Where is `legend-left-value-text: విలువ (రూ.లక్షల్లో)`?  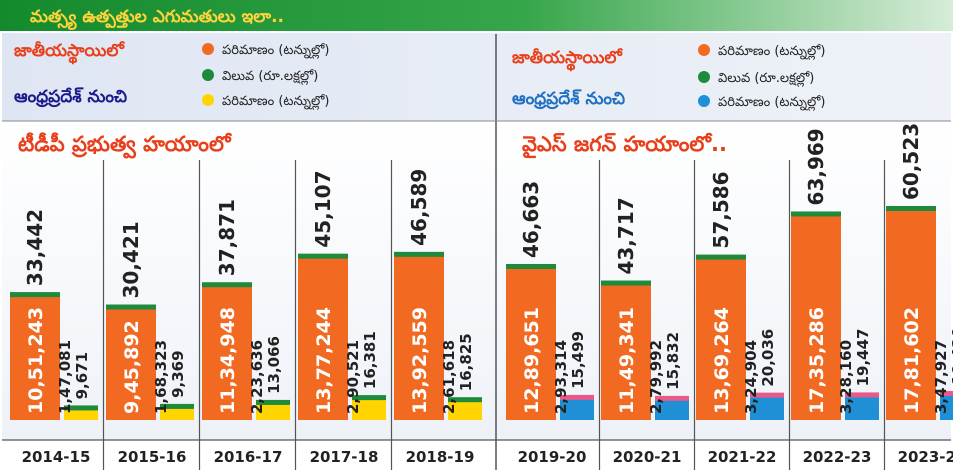 legend-left-value-text: విలువ (రూ.లక్షల్లో) is located at coordinates (270, 77).